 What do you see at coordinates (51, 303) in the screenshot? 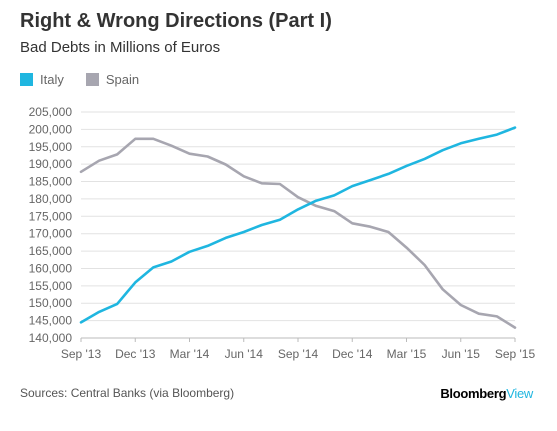
I see `y-tick-label: 150,000` at bounding box center [51, 303].